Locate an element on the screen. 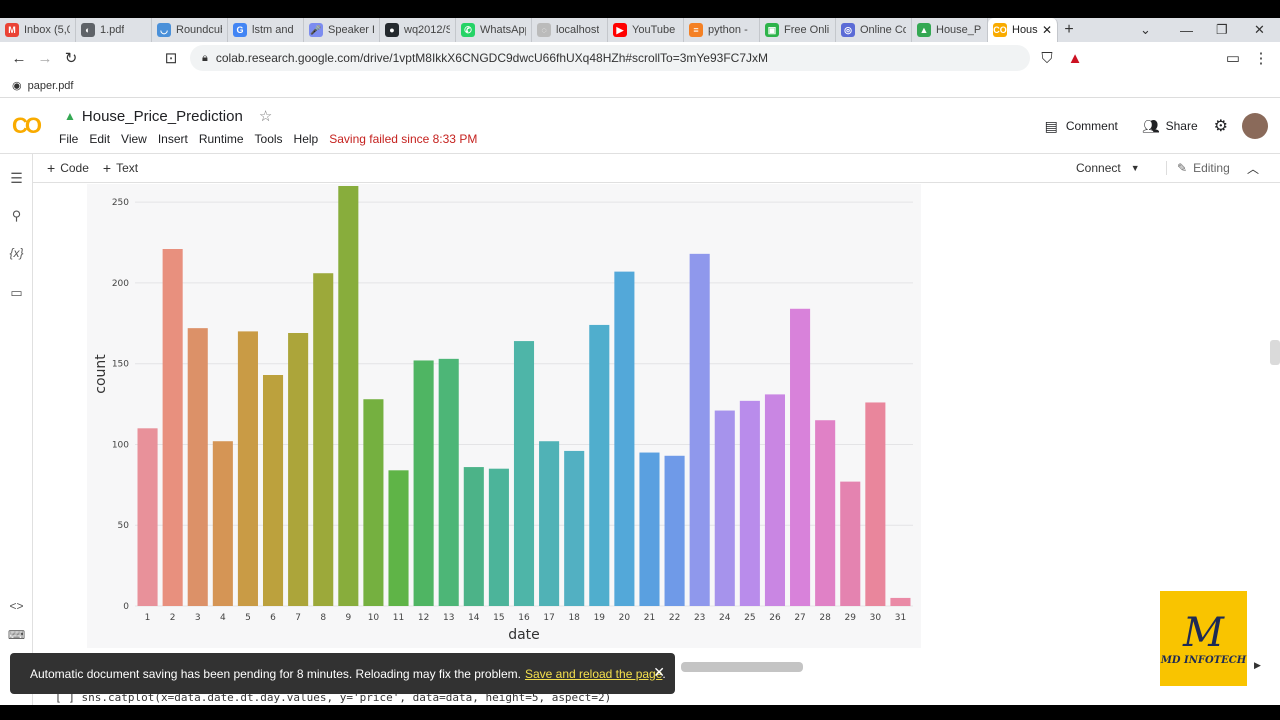 The width and height of the screenshot is (1280, 720). menu-file: File is located at coordinates (69, 139).